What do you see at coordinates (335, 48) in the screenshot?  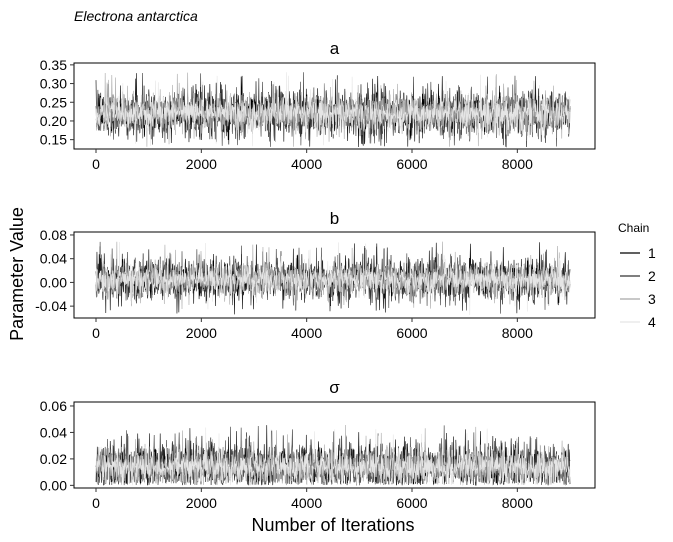 I see `panel-title: a` at bounding box center [335, 48].